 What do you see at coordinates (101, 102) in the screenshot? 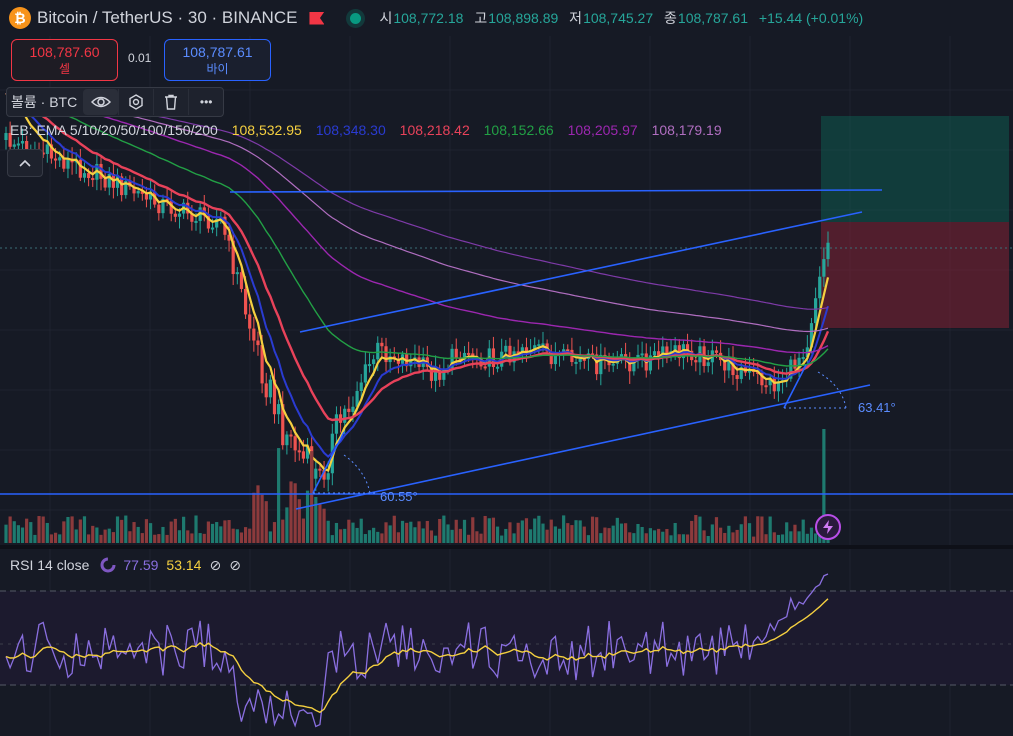
I see `eye-icon` at bounding box center [101, 102].